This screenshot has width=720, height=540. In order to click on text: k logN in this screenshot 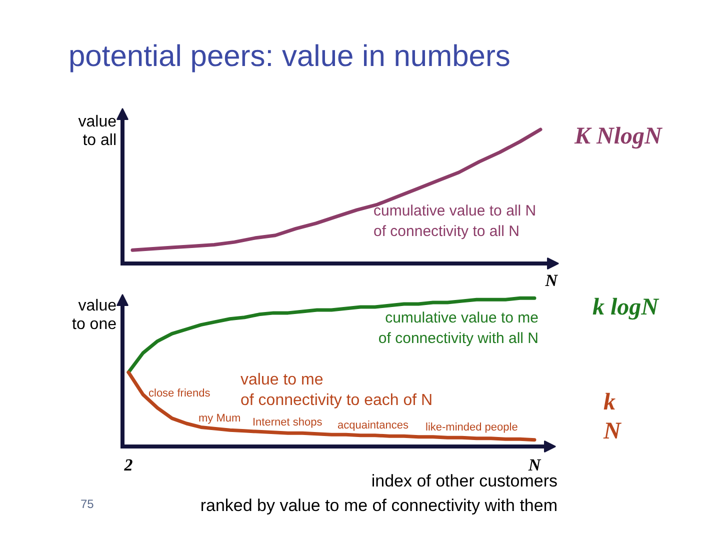, I will do `click(626, 307)`.